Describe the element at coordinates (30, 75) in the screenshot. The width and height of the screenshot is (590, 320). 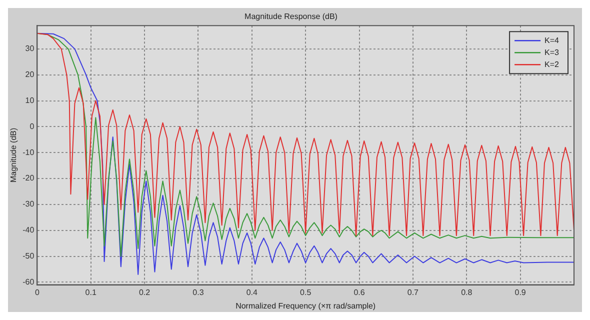
I see `y-tick-label: 20` at that location.